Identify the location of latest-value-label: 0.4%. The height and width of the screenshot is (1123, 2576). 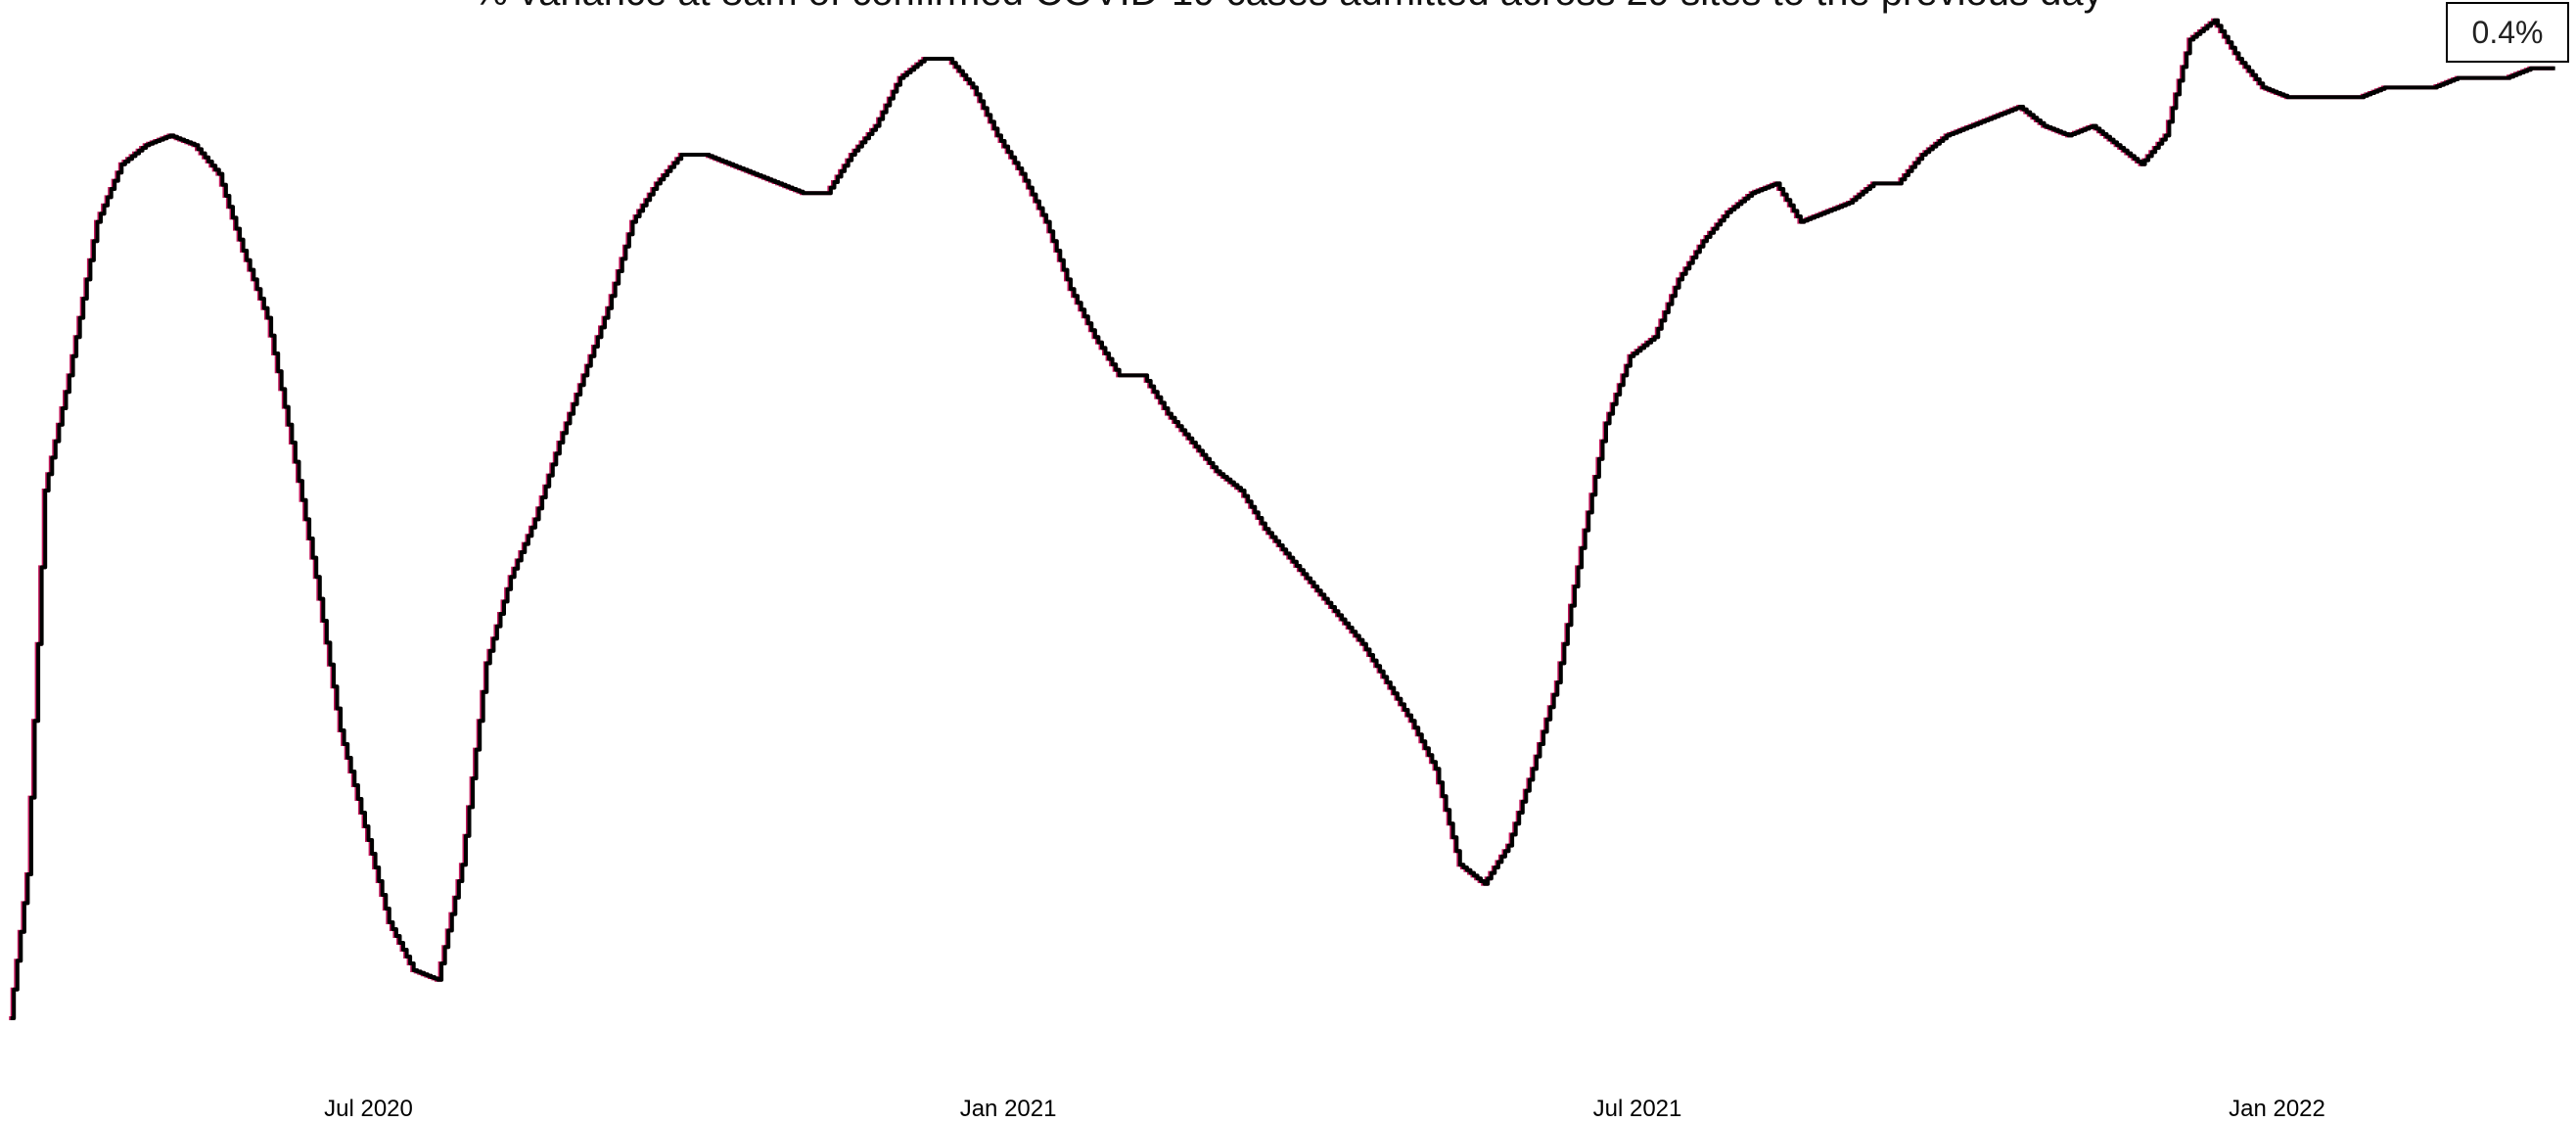
(2507, 32).